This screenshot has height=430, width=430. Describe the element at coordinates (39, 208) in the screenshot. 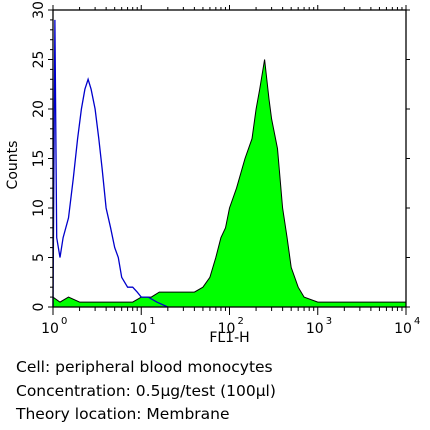

I see `y-tick-label: 10` at that location.